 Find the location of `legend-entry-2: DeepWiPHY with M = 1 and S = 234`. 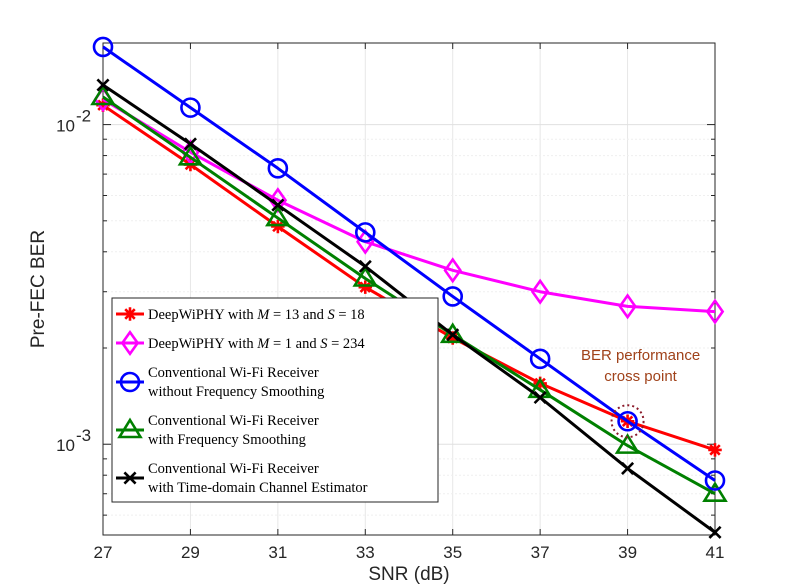

legend-entry-2: DeepWiPHY with M = 1 and S = 234 is located at coordinates (240, 343).